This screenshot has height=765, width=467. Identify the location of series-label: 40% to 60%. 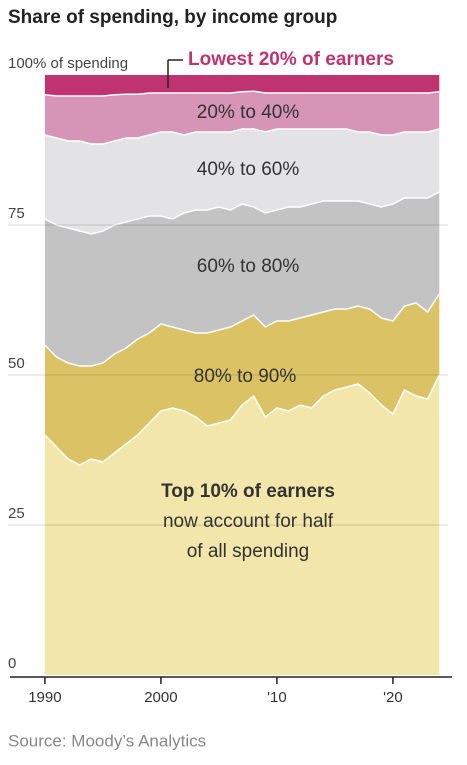
(248, 169).